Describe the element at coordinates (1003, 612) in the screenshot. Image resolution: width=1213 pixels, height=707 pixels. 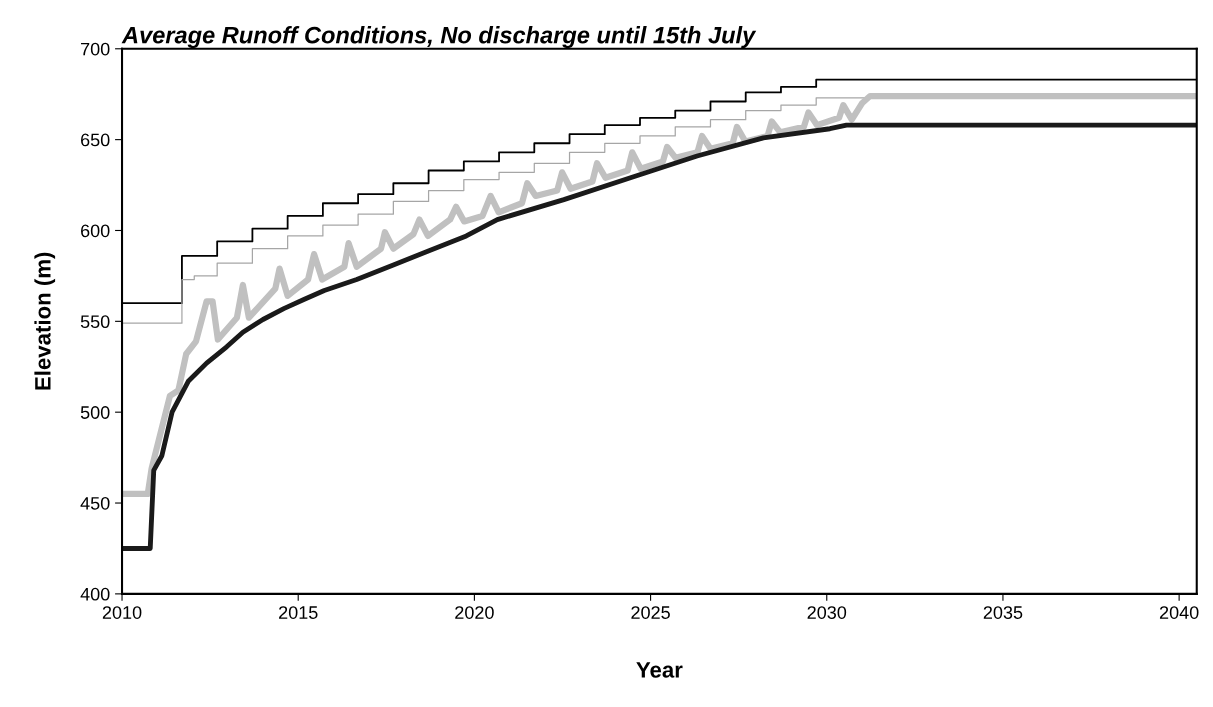
I see `x-tick-label: 2035` at that location.